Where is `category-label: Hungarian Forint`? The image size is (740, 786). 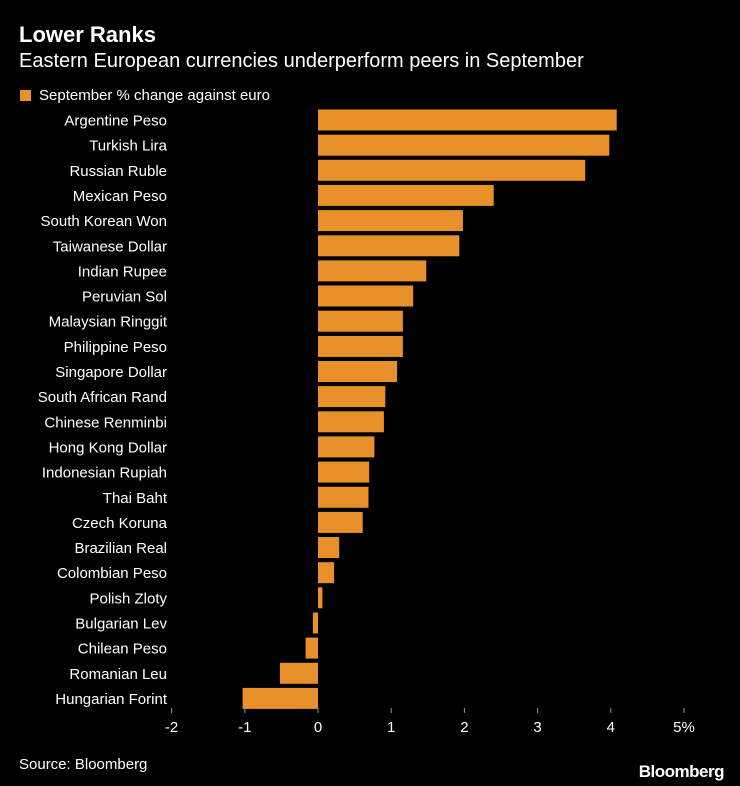 category-label: Hungarian Forint is located at coordinates (111, 699).